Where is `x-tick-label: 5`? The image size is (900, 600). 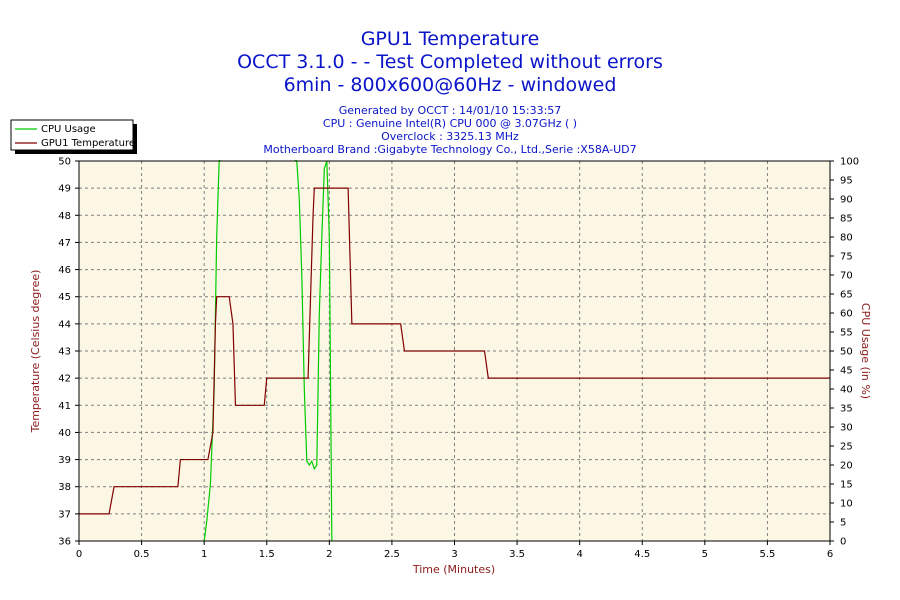 x-tick-label: 5 is located at coordinates (705, 554).